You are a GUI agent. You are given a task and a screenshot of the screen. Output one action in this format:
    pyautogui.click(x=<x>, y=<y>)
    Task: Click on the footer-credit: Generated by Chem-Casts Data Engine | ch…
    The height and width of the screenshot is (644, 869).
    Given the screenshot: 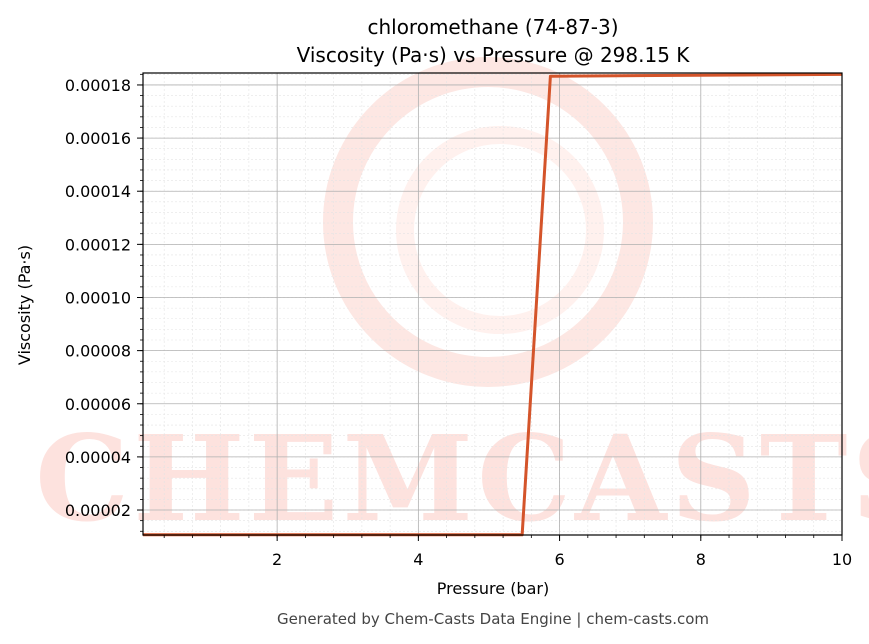 What is the action you would take?
    pyautogui.click(x=493, y=619)
    